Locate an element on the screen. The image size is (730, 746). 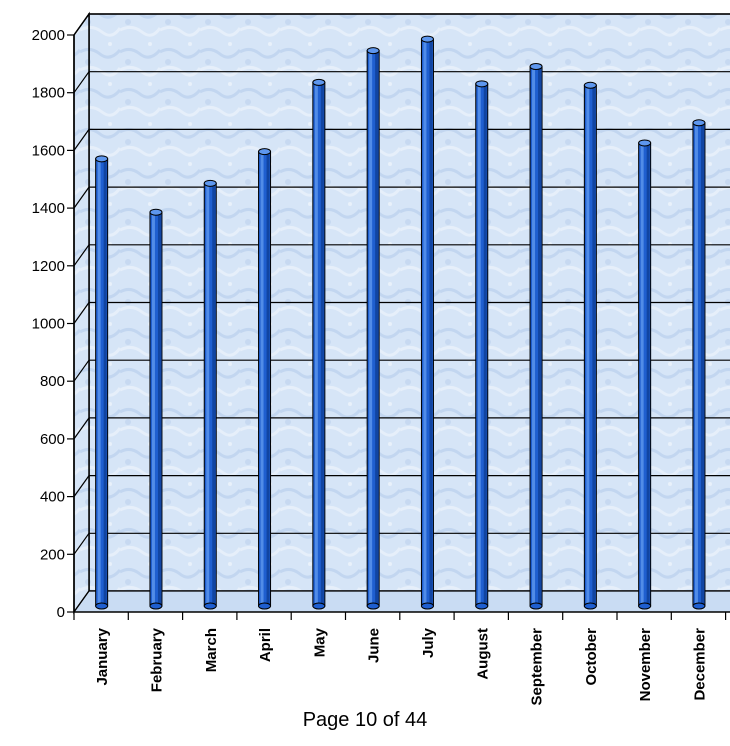
y-tick-label: 1200 is located at coordinates (48, 266).